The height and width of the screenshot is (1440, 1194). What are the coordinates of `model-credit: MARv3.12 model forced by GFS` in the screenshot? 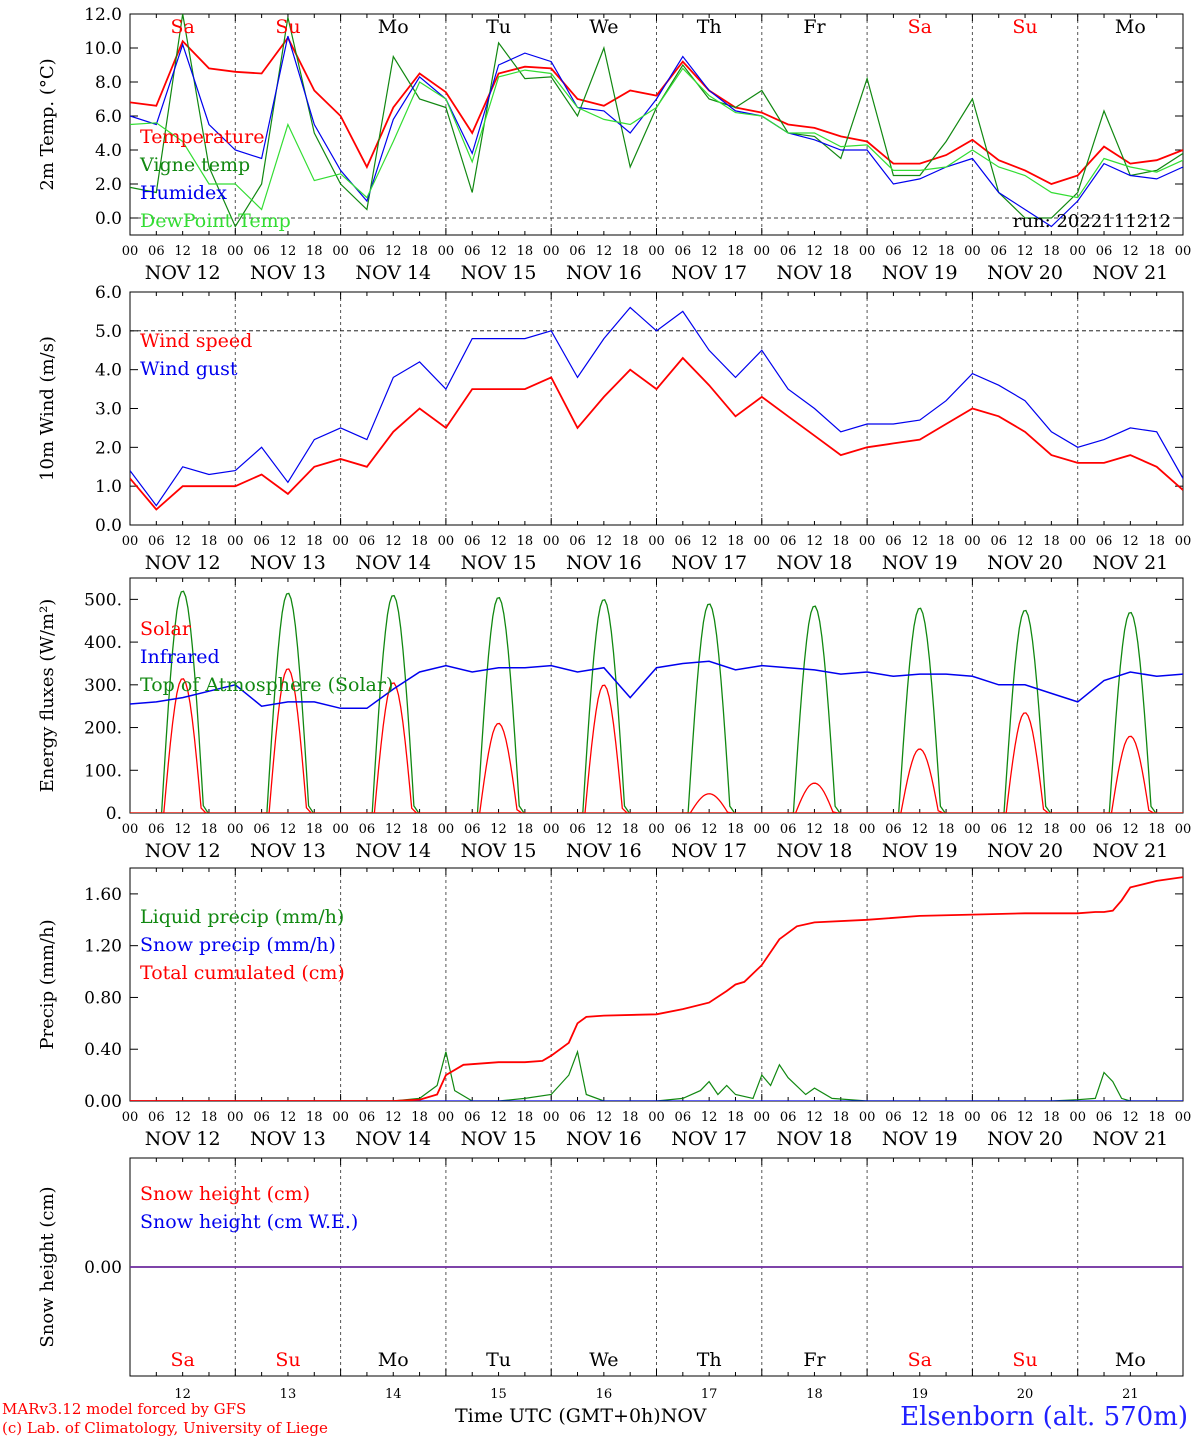 It's located at (124, 1409).